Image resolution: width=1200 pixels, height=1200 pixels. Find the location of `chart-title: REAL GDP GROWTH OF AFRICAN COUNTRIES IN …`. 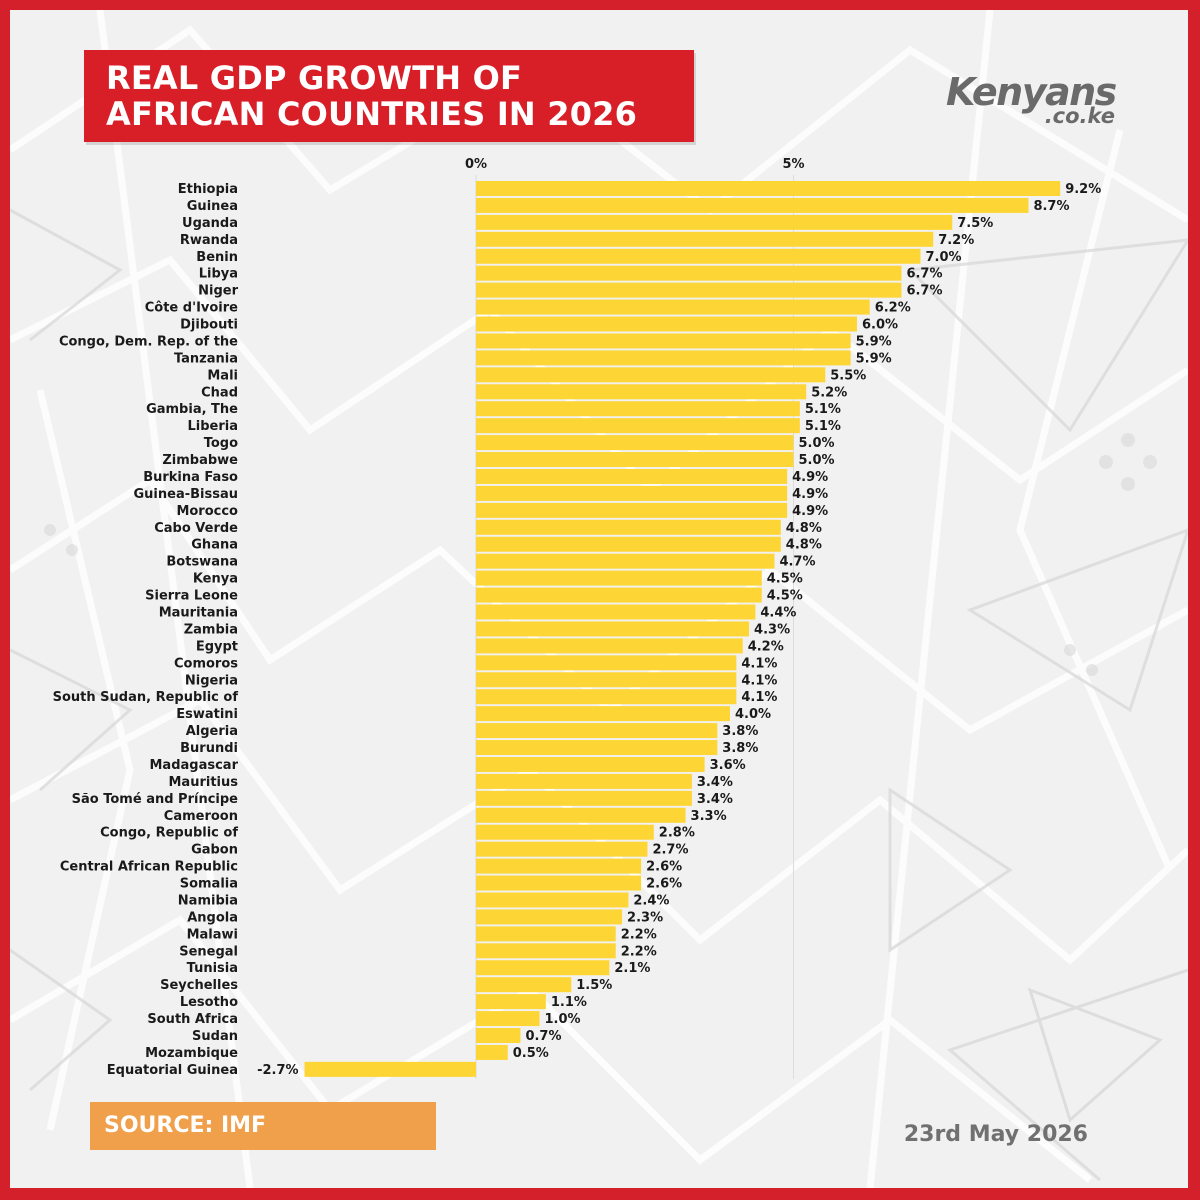

chart-title: REAL GDP GROWTH OF AFRICAN COUNTRIES IN … is located at coordinates (372, 96).